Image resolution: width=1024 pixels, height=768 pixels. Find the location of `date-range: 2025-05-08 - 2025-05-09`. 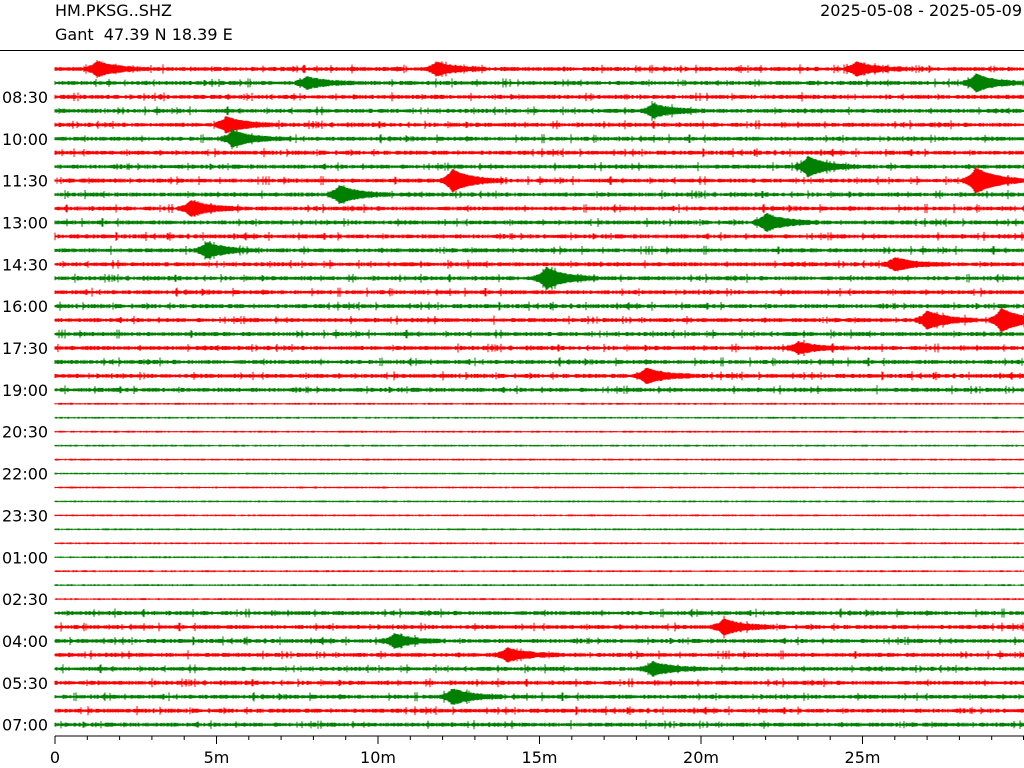

date-range: 2025-05-08 - 2025-05-09 is located at coordinates (921, 10).